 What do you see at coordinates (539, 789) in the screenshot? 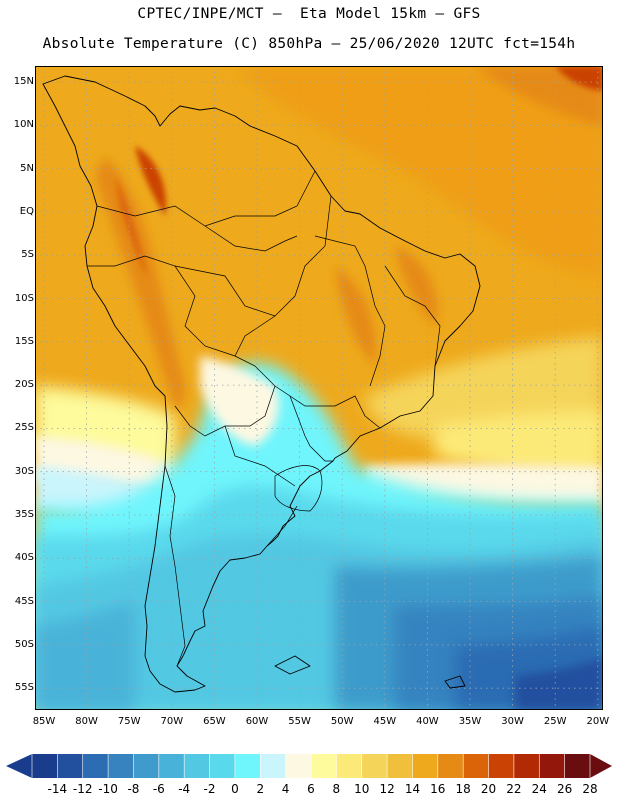
I see `colorbar-label: 24` at bounding box center [539, 789].